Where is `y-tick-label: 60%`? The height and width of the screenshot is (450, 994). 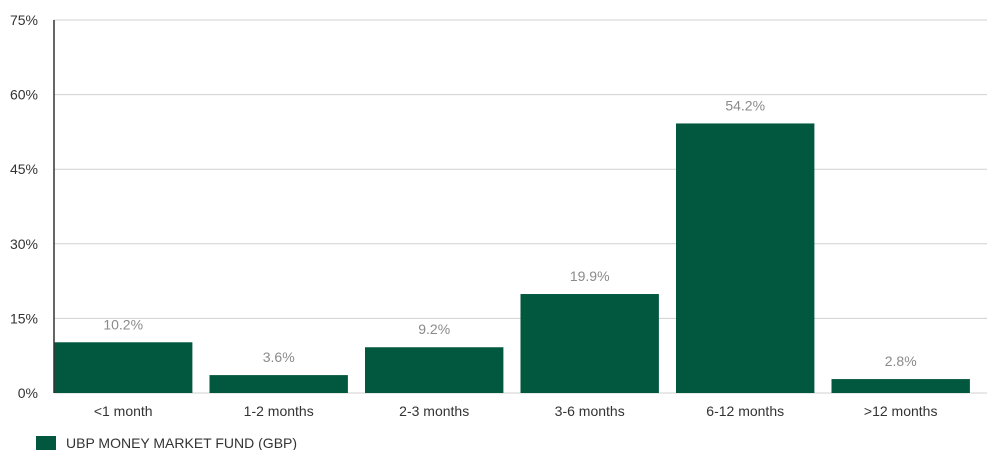 y-tick-label: 60% is located at coordinates (24, 95).